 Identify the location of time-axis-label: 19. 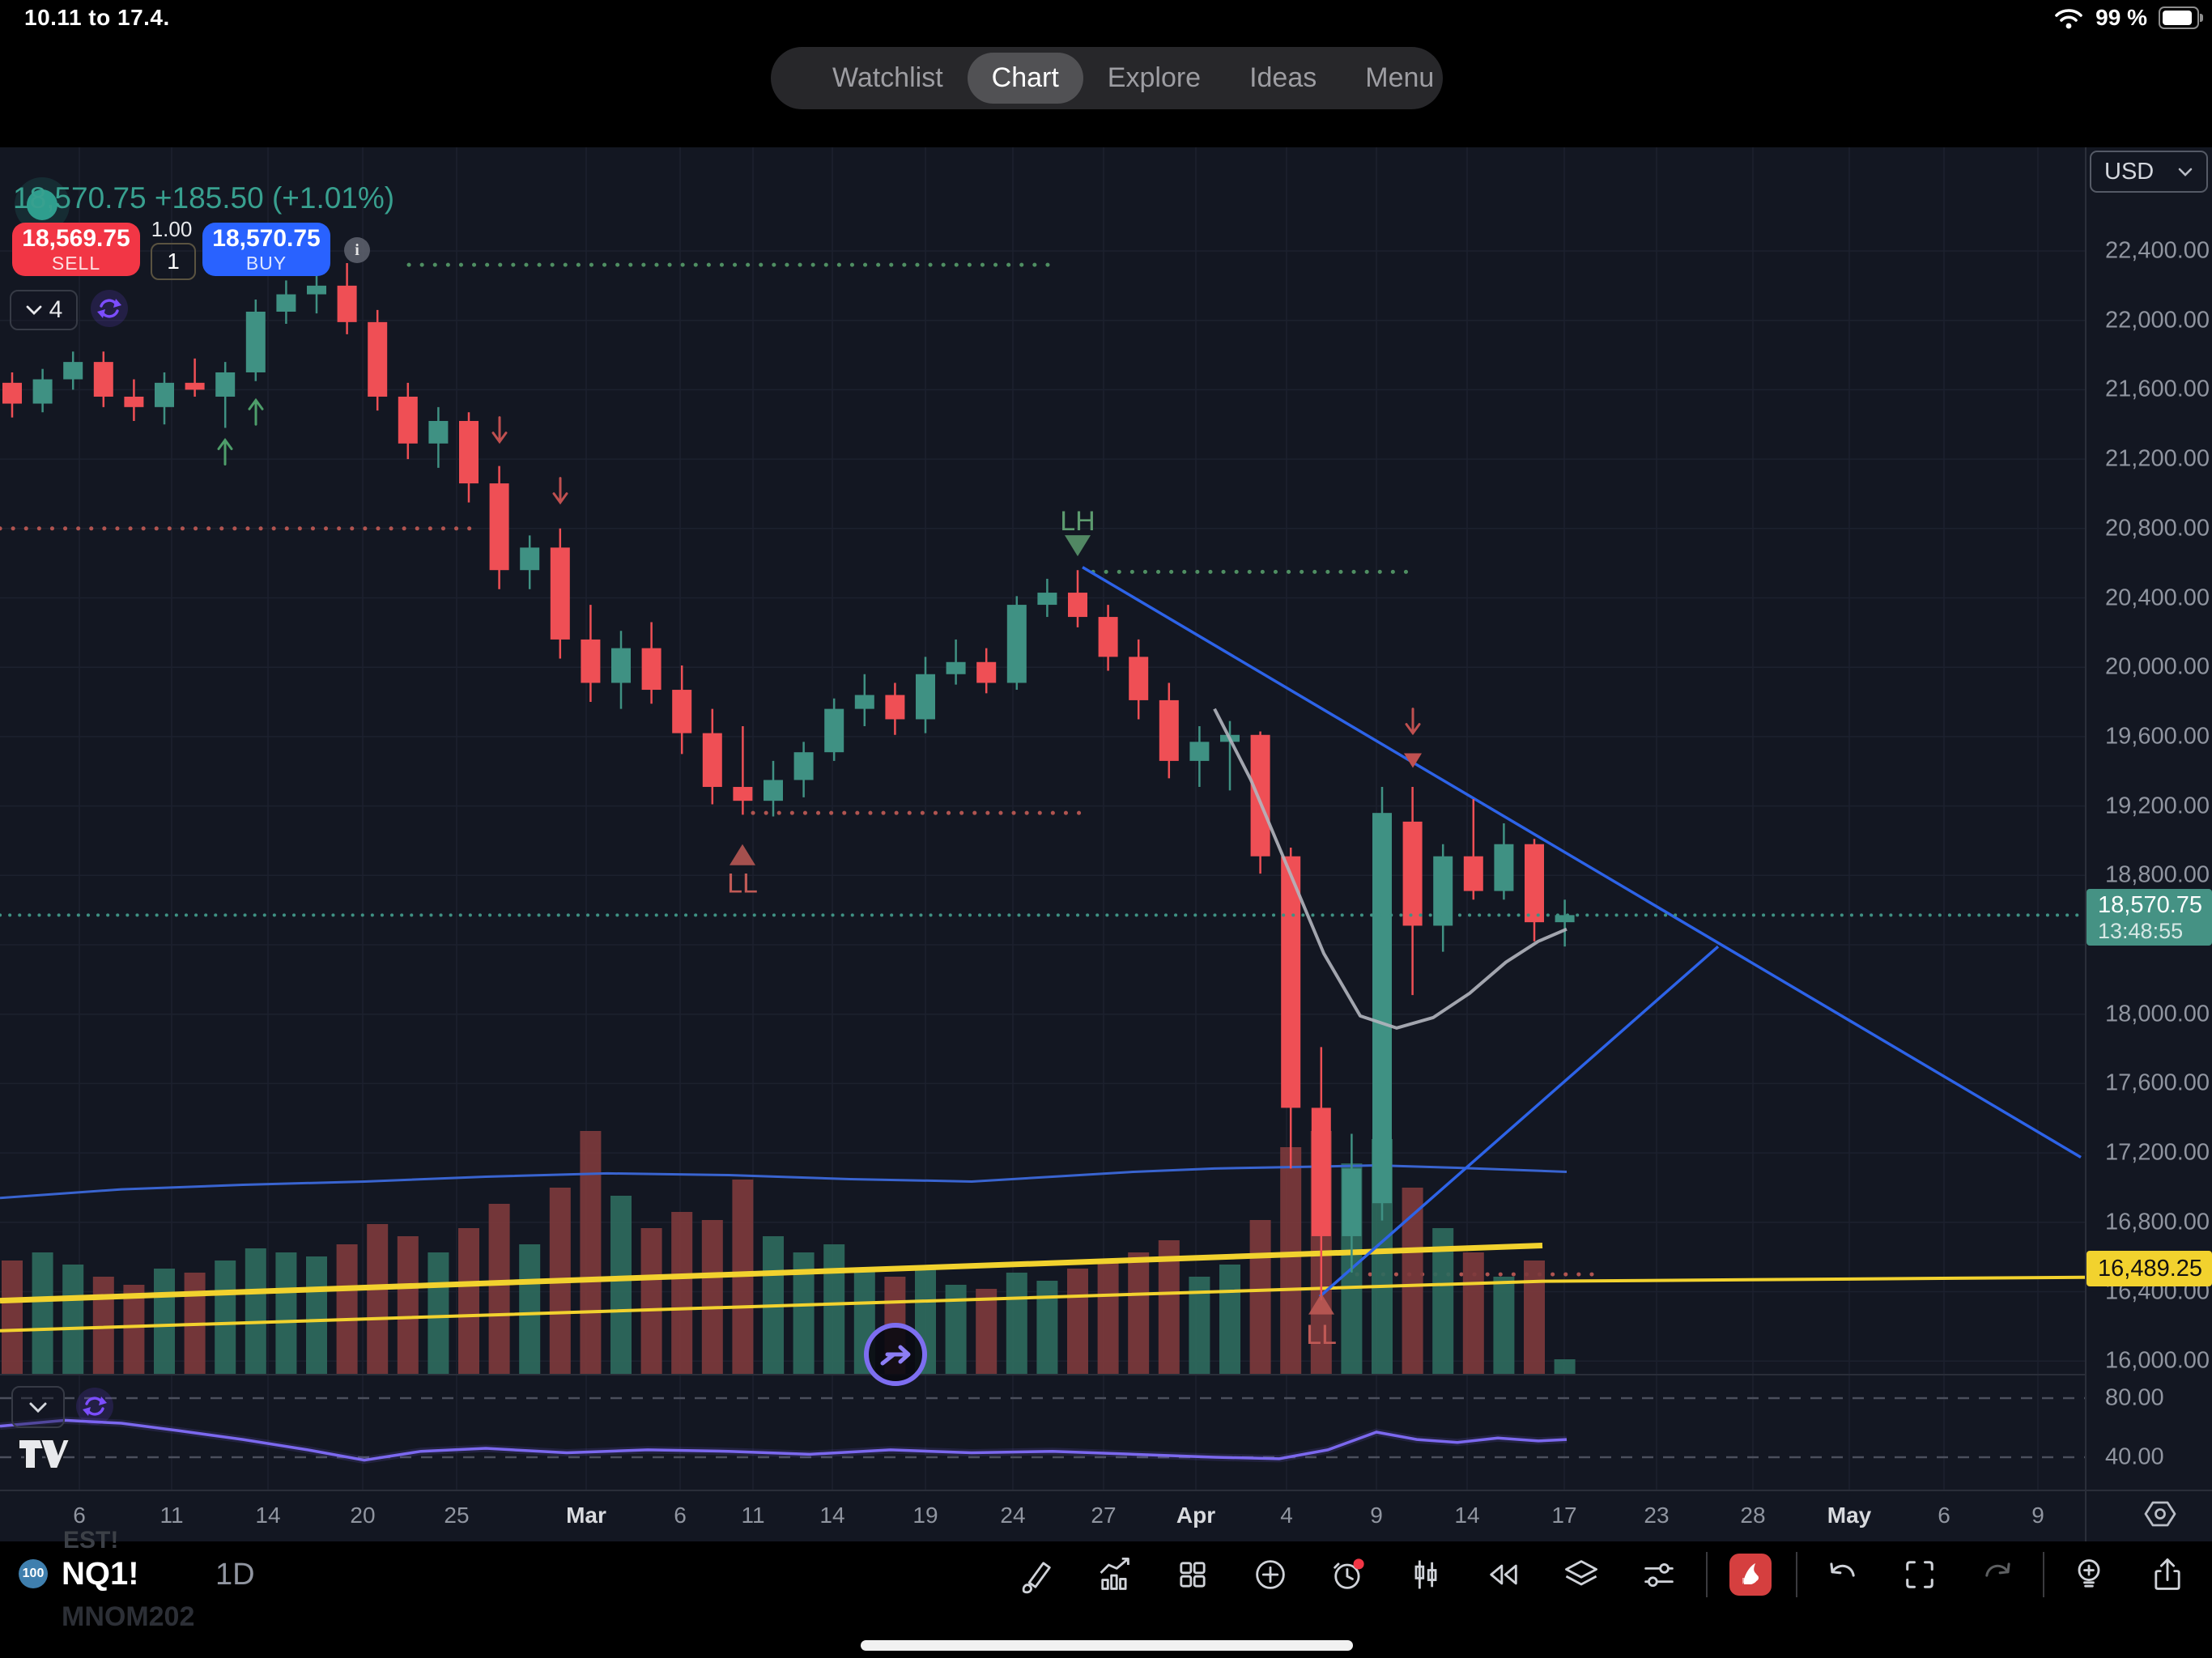
(925, 1515).